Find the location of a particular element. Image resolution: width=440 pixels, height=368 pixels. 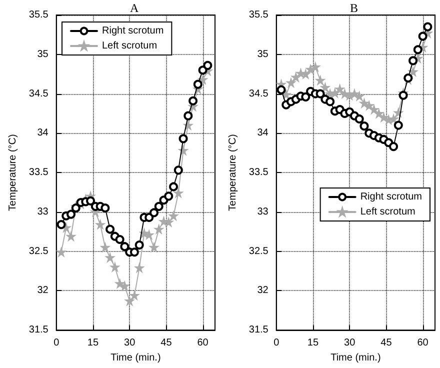

chart-title: B is located at coordinates (354, 8).